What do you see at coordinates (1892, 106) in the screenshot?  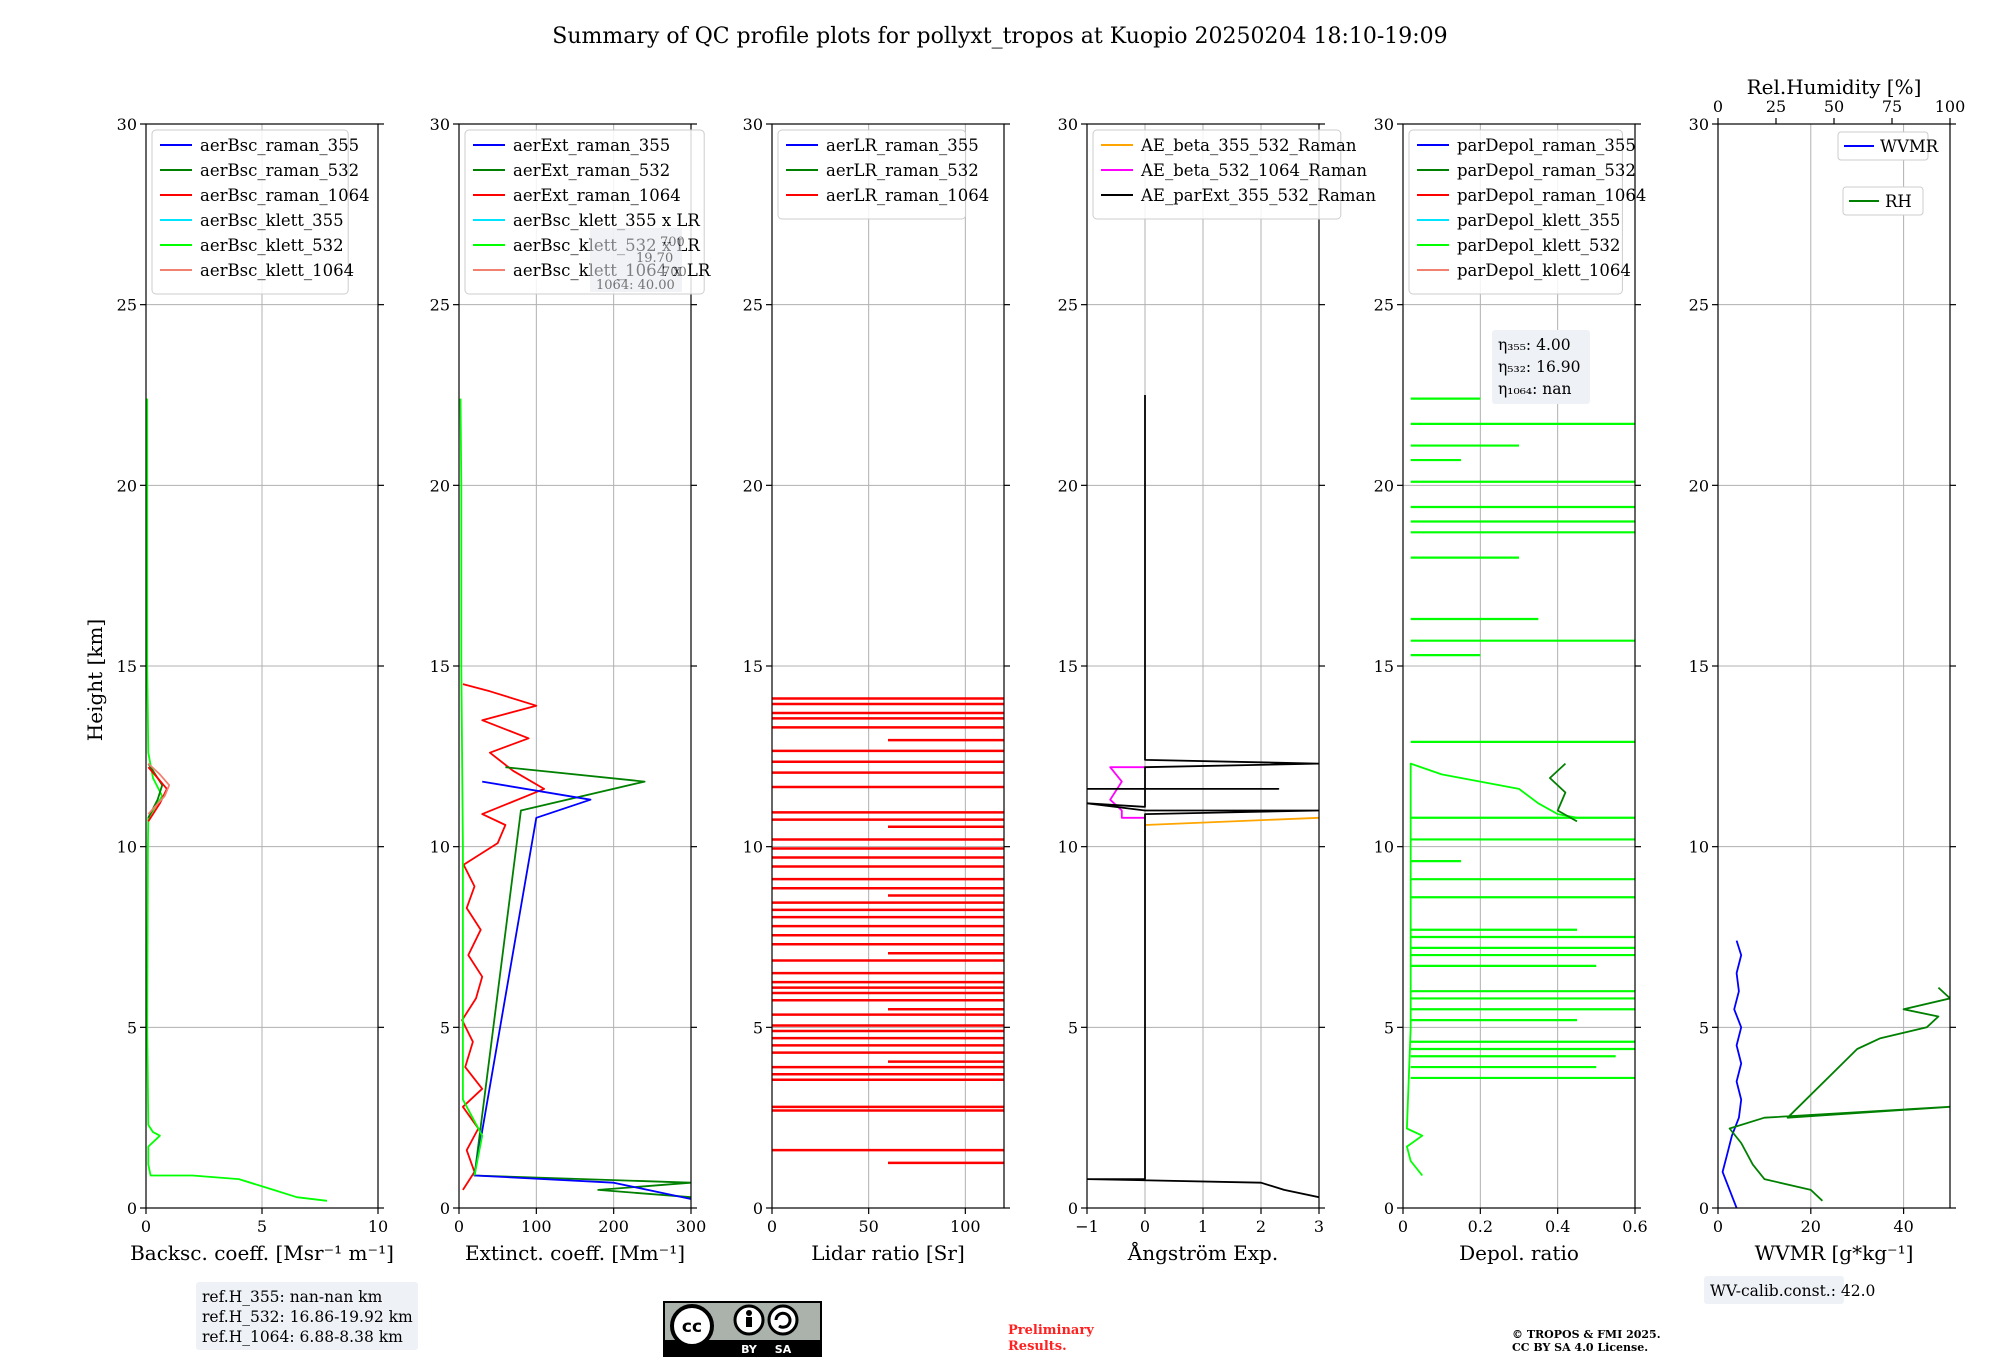 I see `top-x-tick-label: 75` at bounding box center [1892, 106].